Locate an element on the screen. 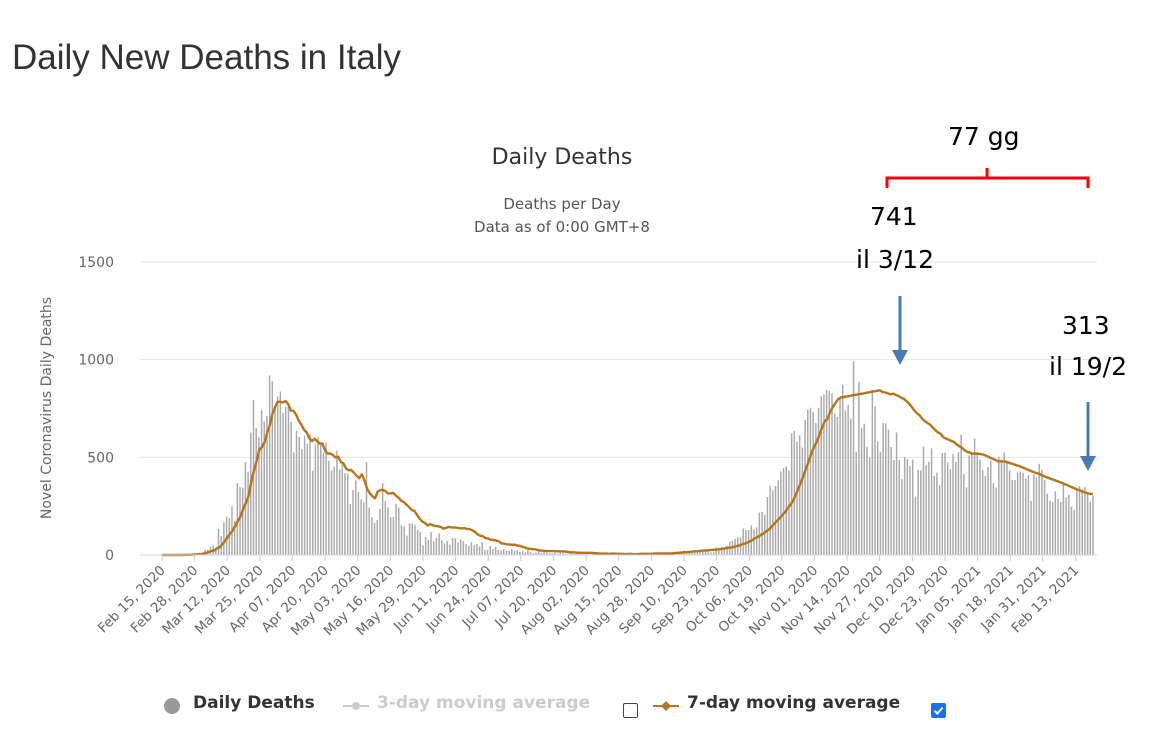 This screenshot has height=751, width=1157. chart-subtitle: Data as of 0:00 GMT+8 is located at coordinates (562, 227).